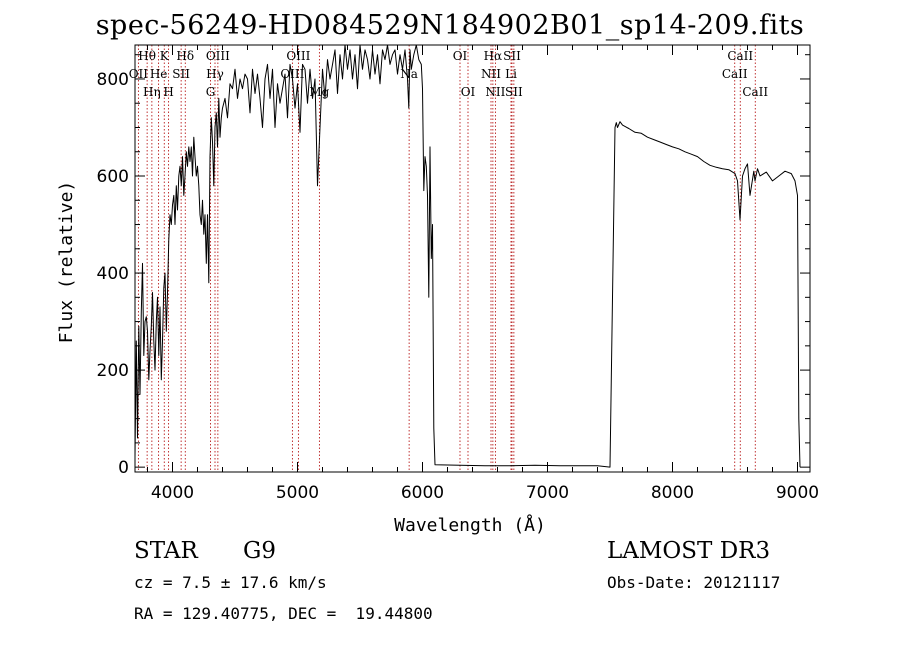 Image resolution: width=900 pixels, height=649 pixels. What do you see at coordinates (113, 177) in the screenshot?
I see `y-tick-label: 600` at bounding box center [113, 177].